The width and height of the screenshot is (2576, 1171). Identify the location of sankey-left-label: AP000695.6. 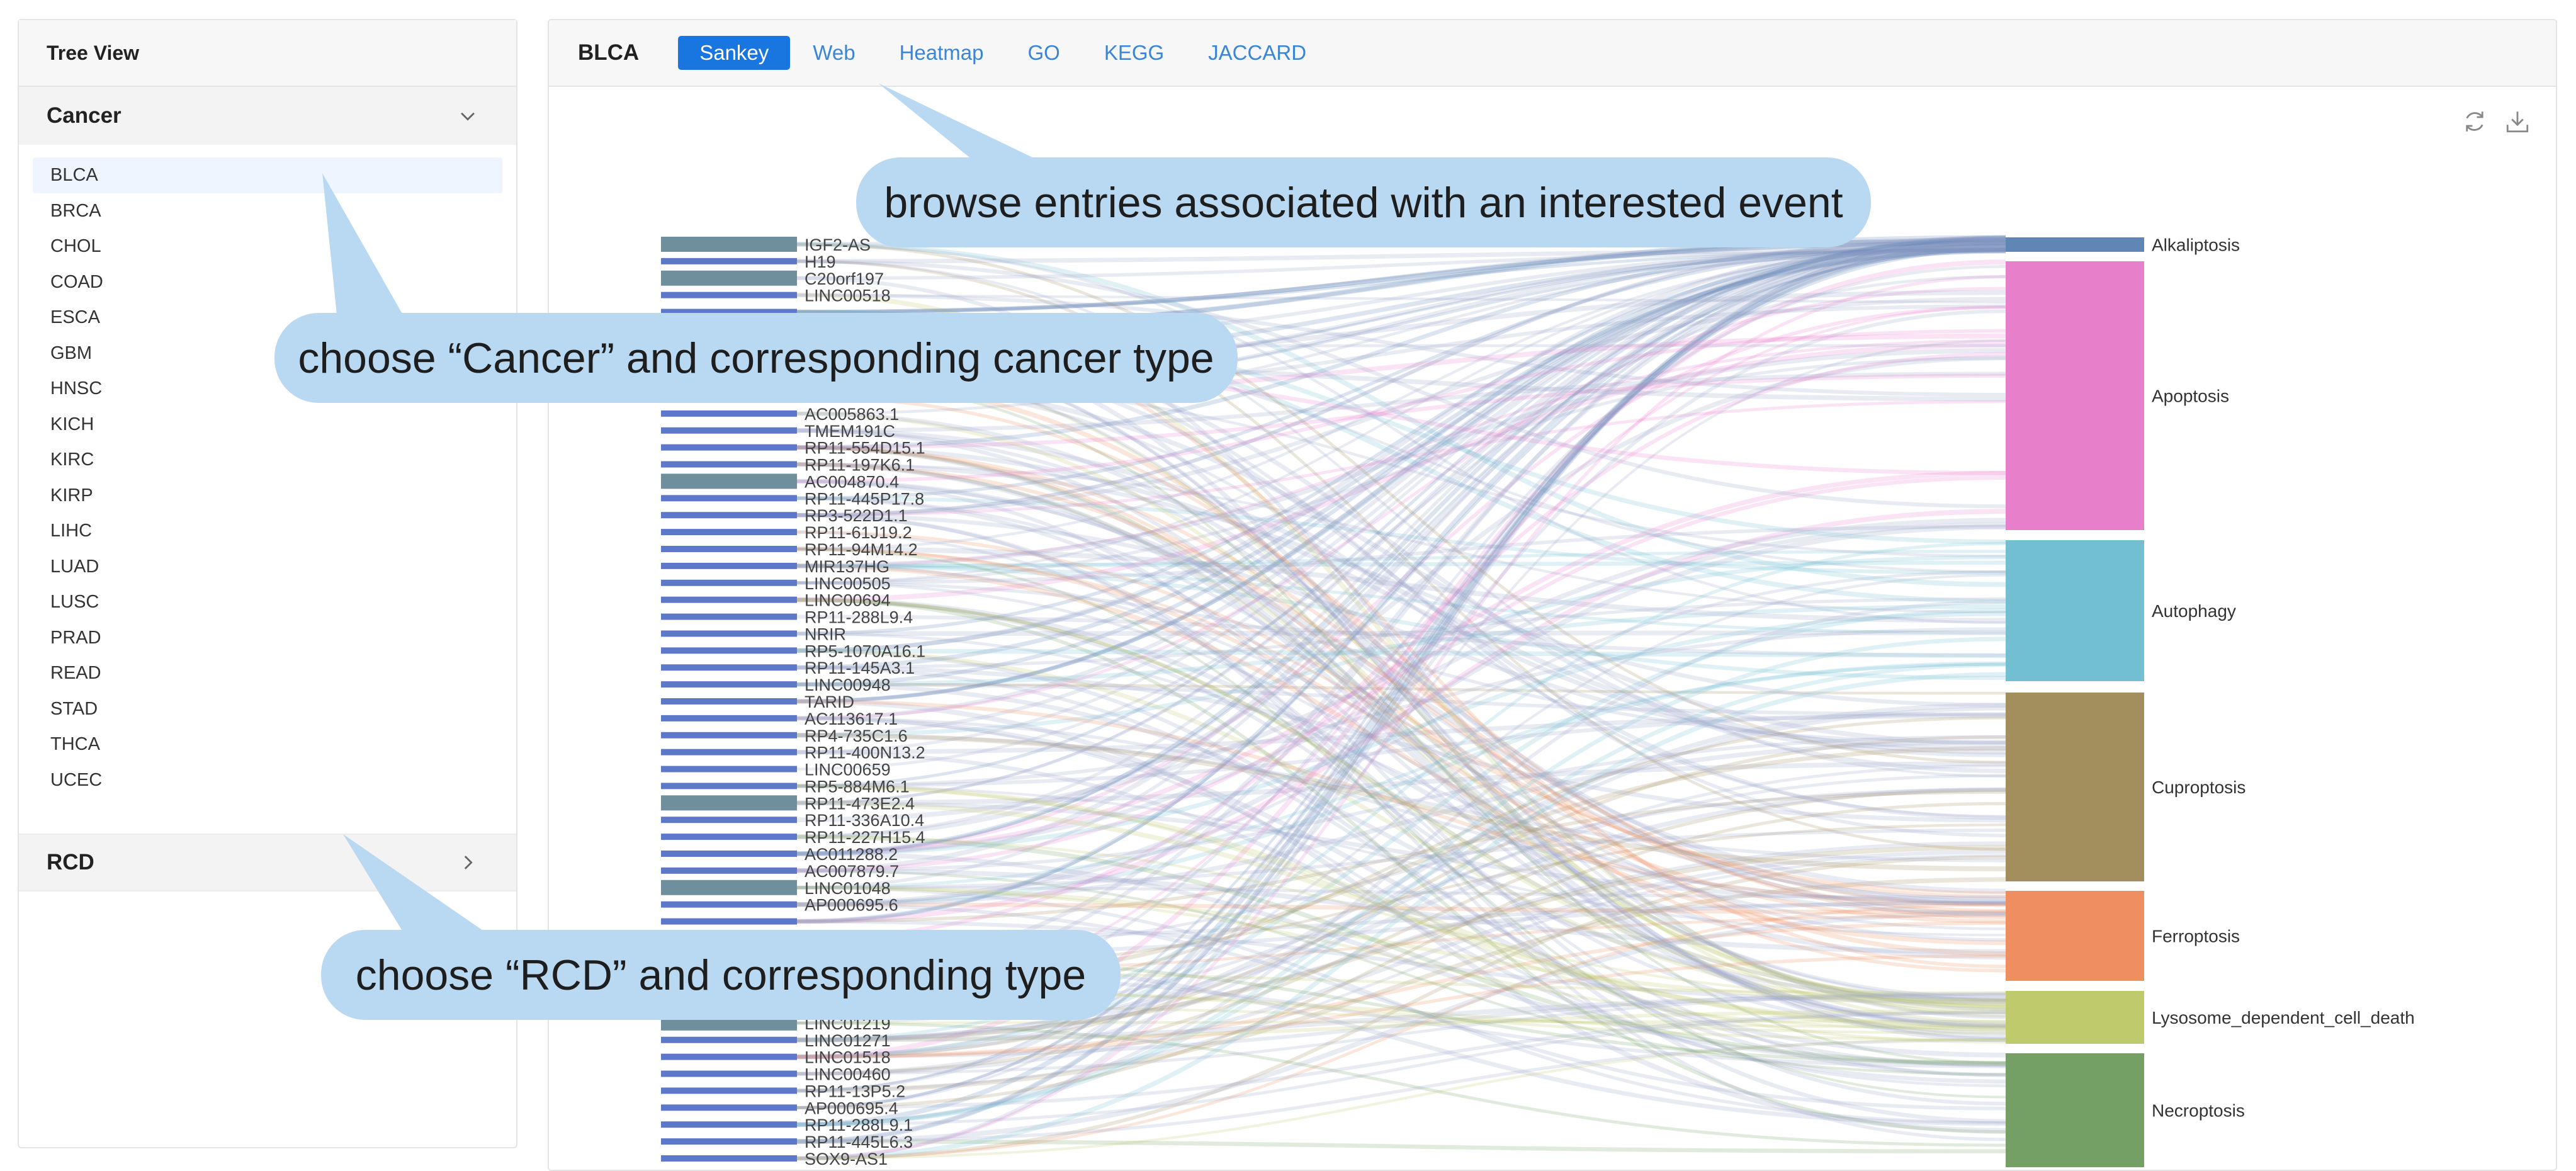
(851, 905).